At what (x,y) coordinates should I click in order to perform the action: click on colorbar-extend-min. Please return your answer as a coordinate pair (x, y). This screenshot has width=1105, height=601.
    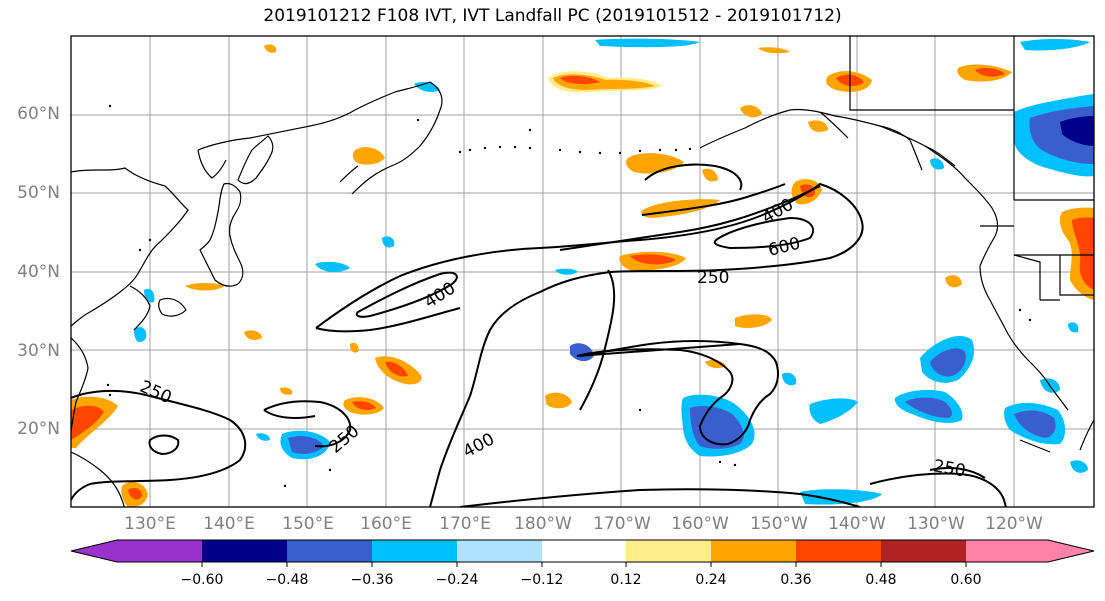
    Looking at the image, I should click on (94, 551).